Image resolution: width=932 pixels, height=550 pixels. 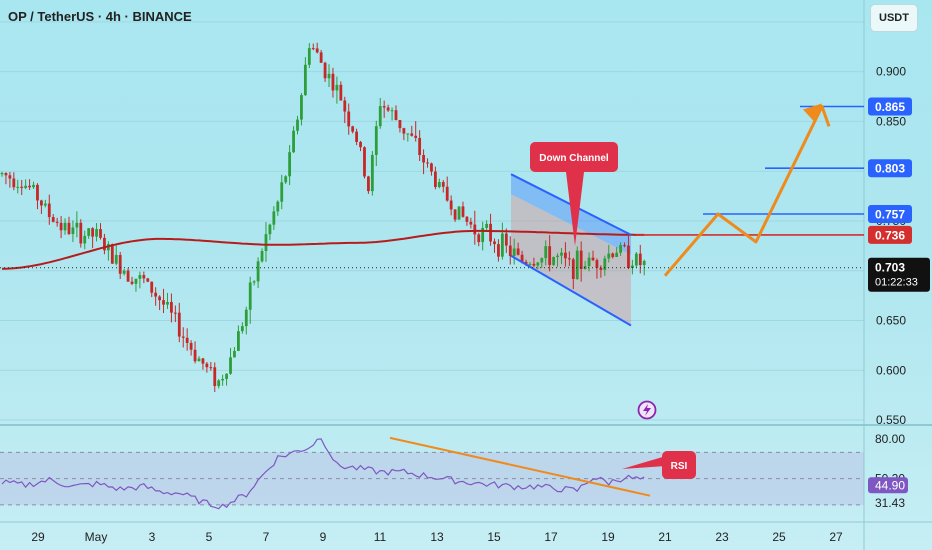 What do you see at coordinates (152, 537) in the screenshot?
I see `x-tick-label: 3` at bounding box center [152, 537].